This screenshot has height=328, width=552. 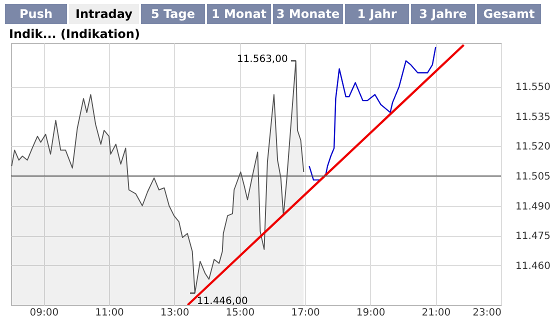 What do you see at coordinates (175, 313) in the screenshot?
I see `x-tick-label: 13:00` at bounding box center [175, 313].